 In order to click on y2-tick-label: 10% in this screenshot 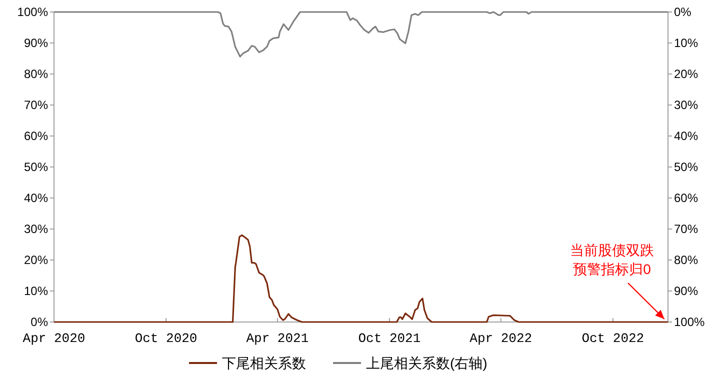, I will do `click(686, 43)`.